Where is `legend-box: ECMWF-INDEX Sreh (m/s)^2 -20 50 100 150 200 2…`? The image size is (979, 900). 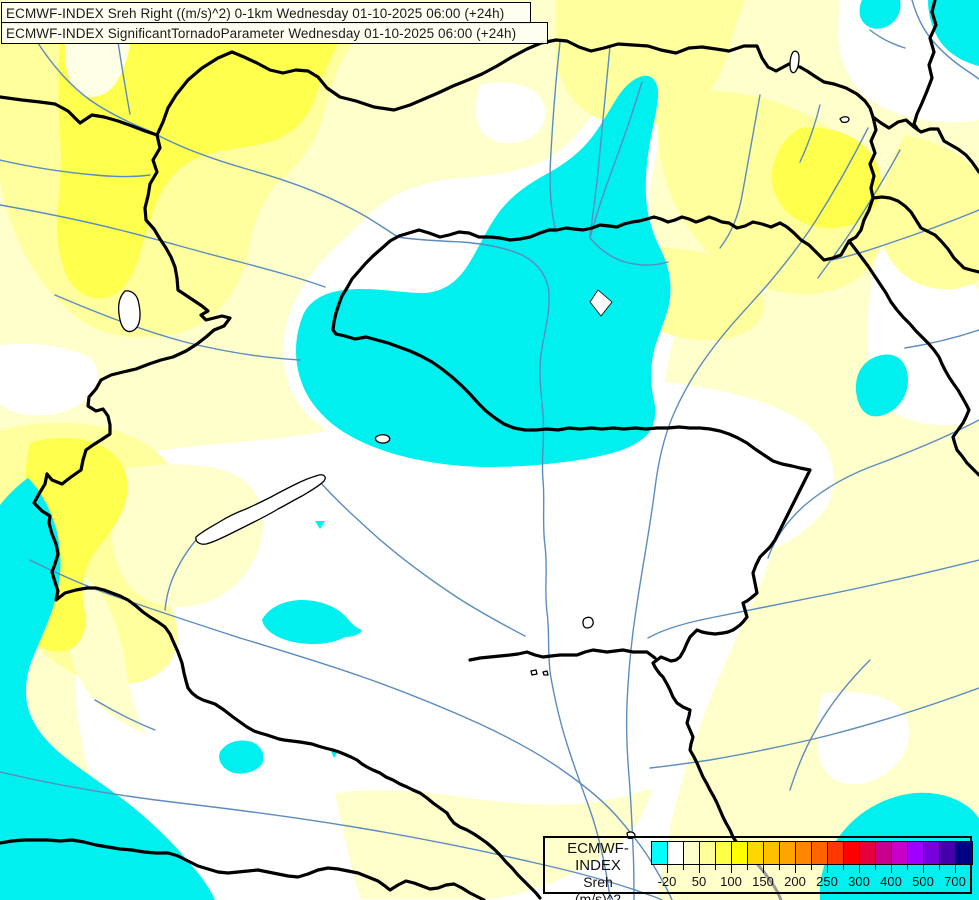
legend-box: ECMWF-INDEX Sreh (m/s)^2 -20 50 100 150 200 2… is located at coordinates (758, 868).